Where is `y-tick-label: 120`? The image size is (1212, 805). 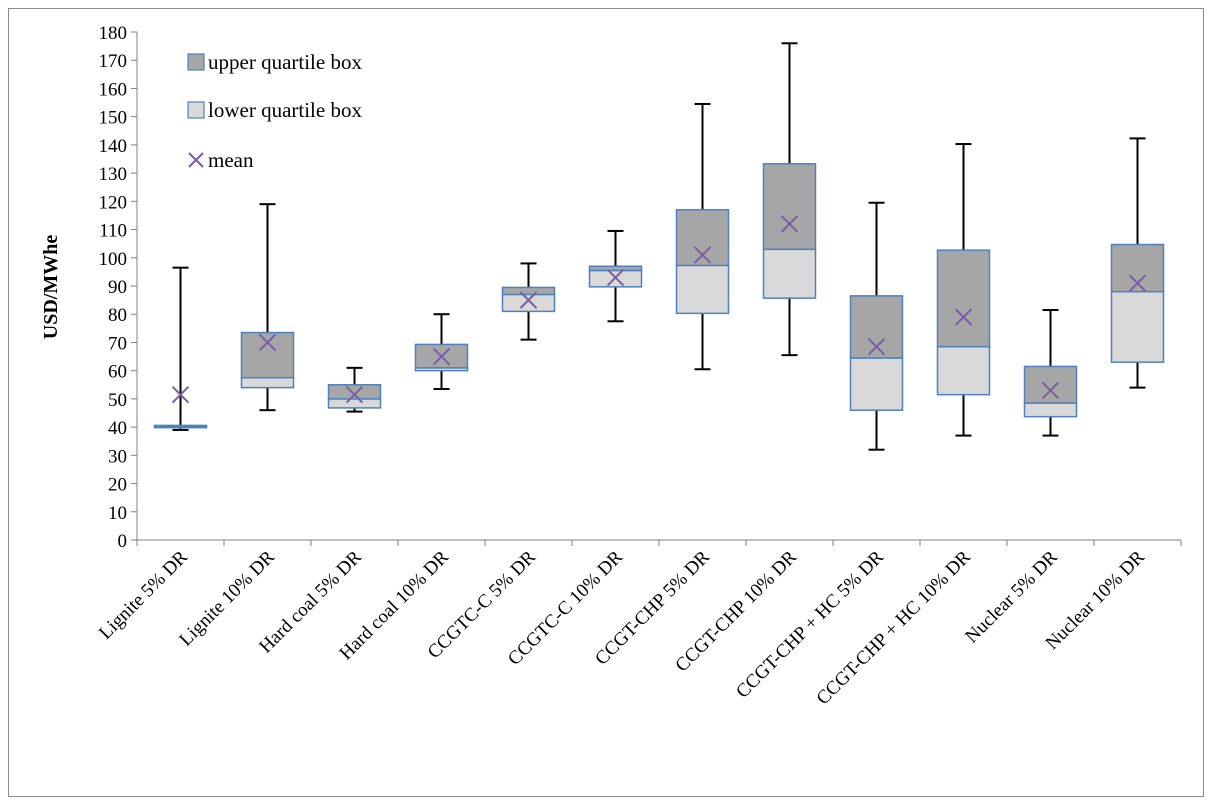 y-tick-label: 120 is located at coordinates (113, 202).